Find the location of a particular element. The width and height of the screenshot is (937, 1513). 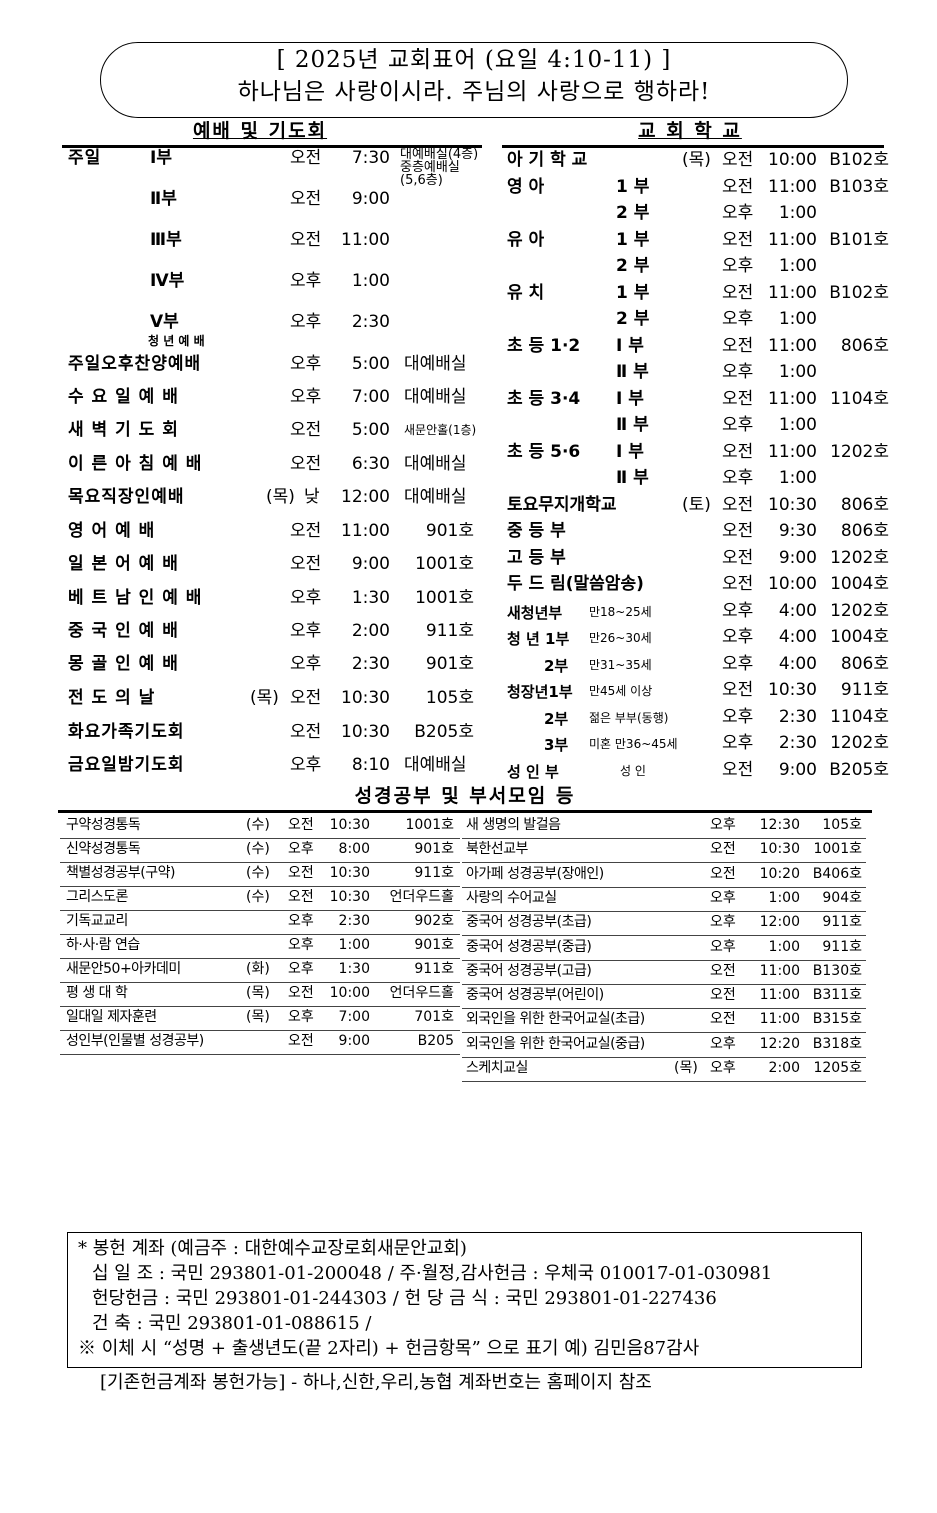

school-label: 토요무지개학교 is located at coordinates (562, 504).